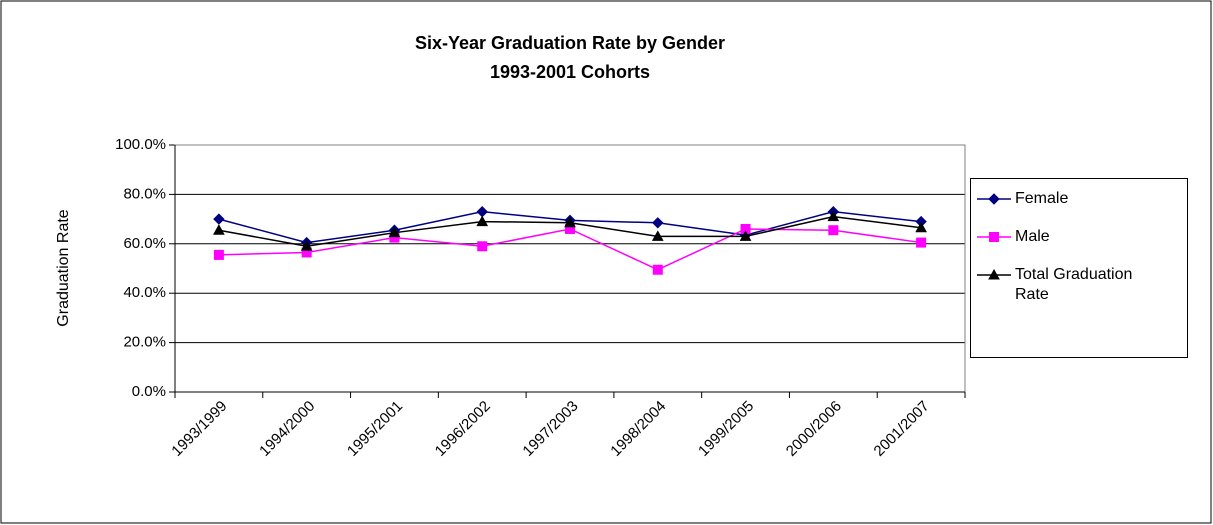 Image resolution: width=1213 pixels, height=525 pixels. What do you see at coordinates (144, 193) in the screenshot?
I see `y-tick-label: 80.0%` at bounding box center [144, 193].